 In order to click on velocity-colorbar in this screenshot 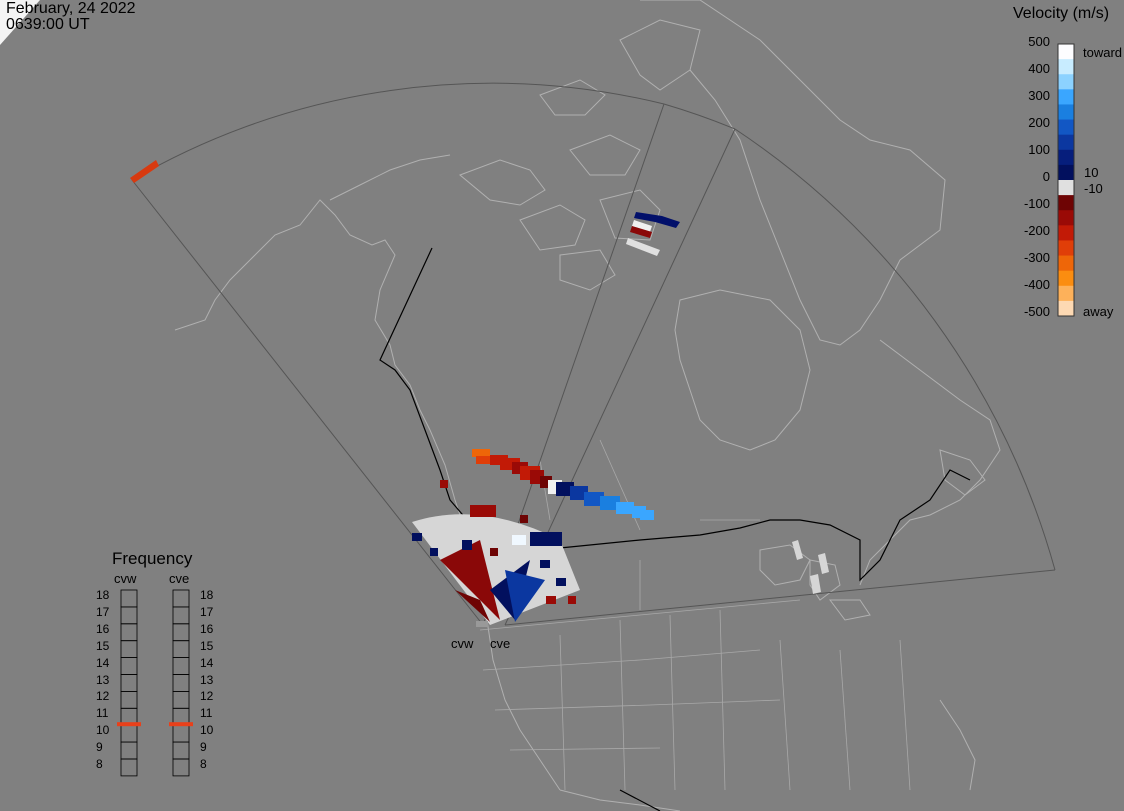, I will do `click(1066, 180)`.